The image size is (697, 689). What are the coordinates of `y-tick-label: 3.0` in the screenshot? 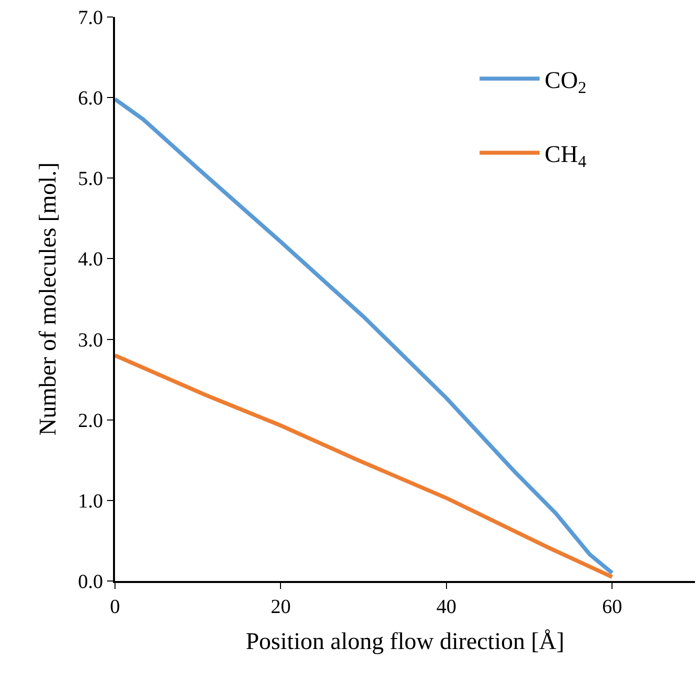 It's located at (90, 340).